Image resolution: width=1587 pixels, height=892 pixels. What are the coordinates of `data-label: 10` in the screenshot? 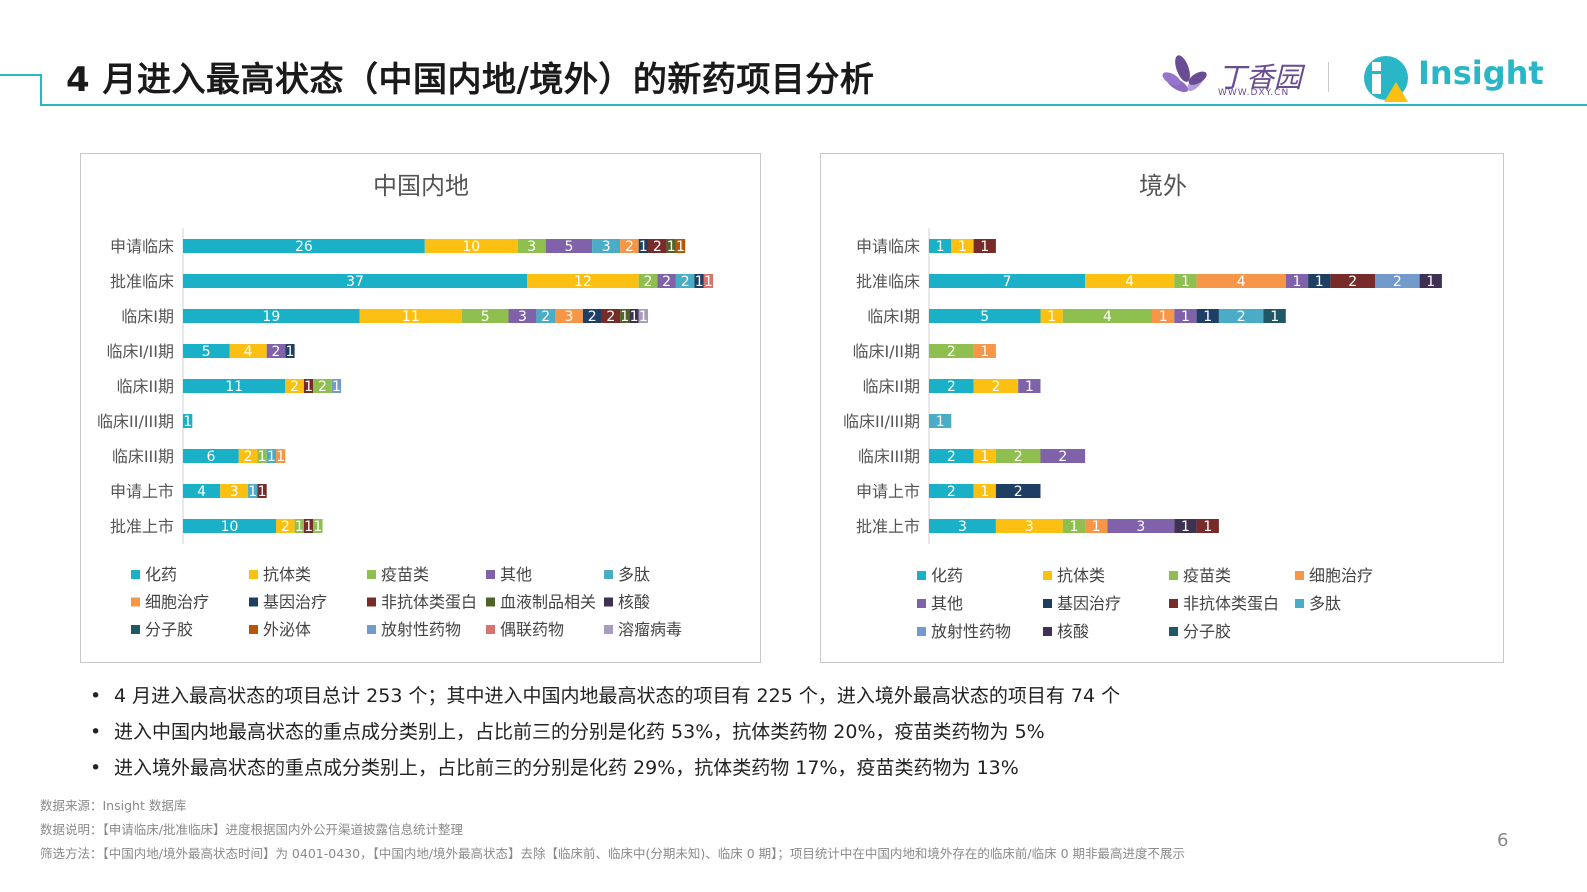 It's located at (230, 527).